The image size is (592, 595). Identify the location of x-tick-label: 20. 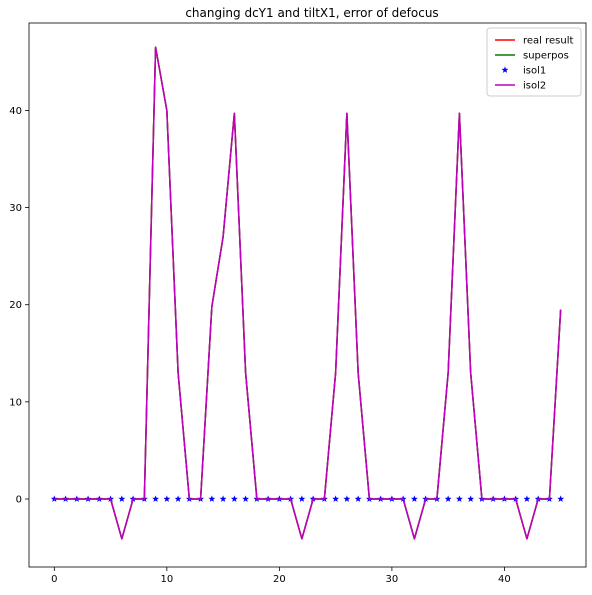
(279, 579).